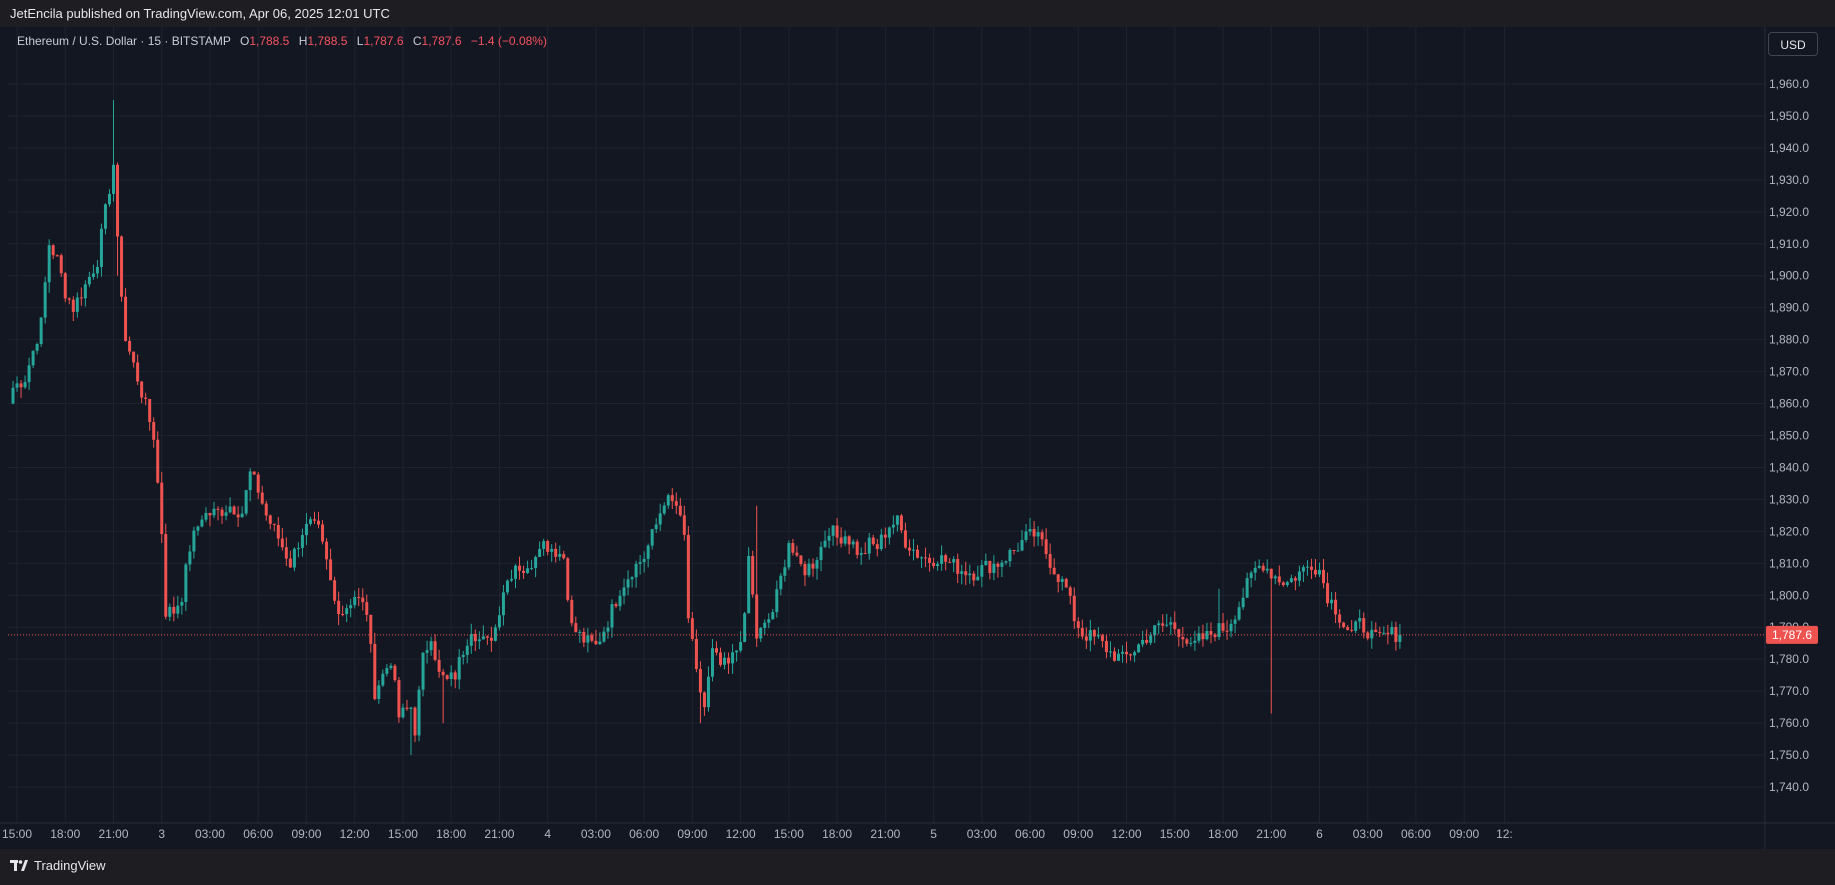 Image resolution: width=1835 pixels, height=885 pixels. I want to click on price-tick-label: 1,880.0, so click(1789, 340).